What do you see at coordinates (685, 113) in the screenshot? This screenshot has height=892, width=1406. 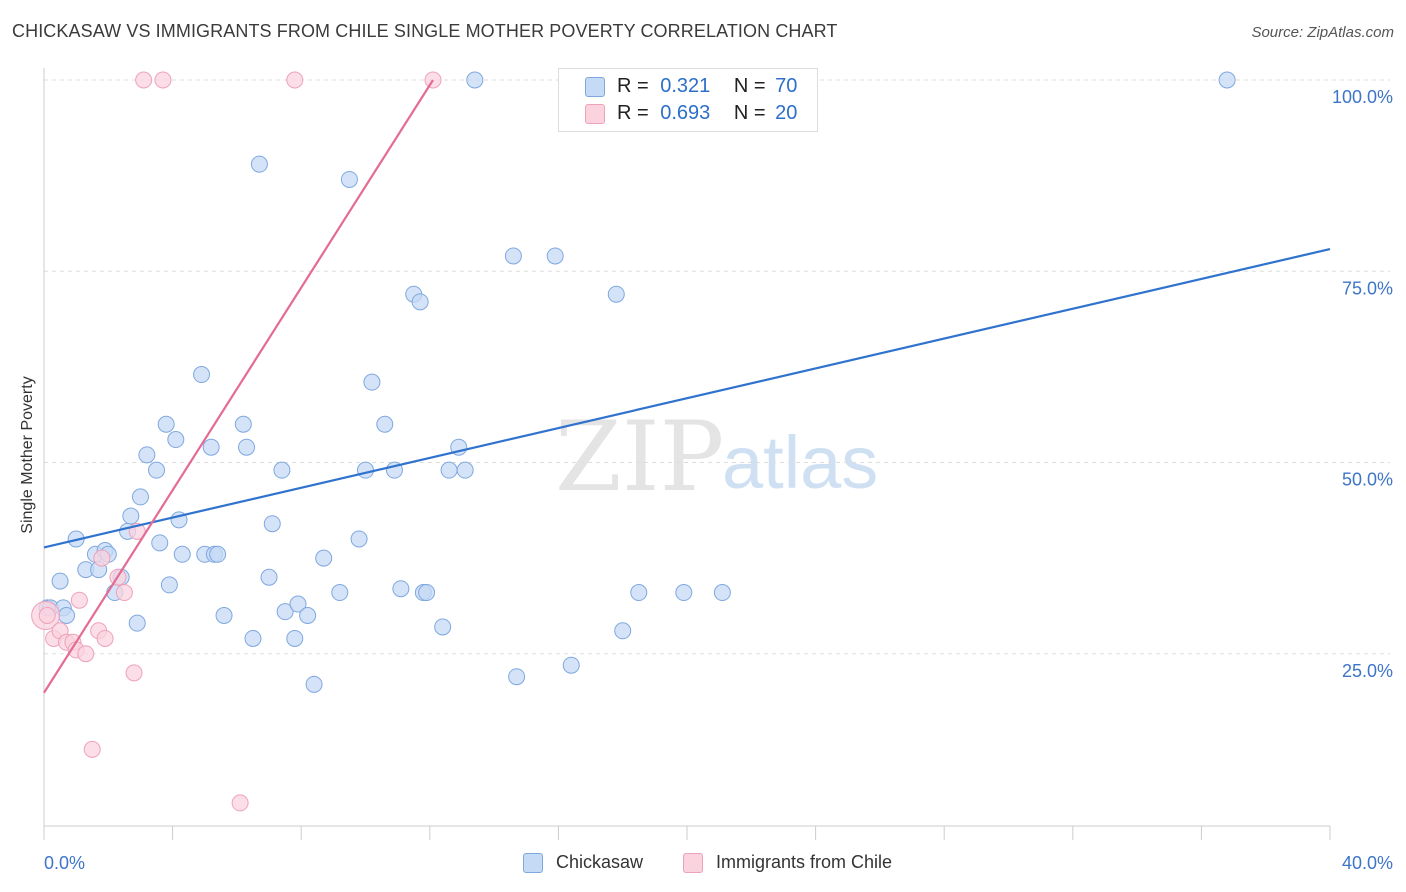 I see `legend-r-value: 0.693` at bounding box center [685, 113].